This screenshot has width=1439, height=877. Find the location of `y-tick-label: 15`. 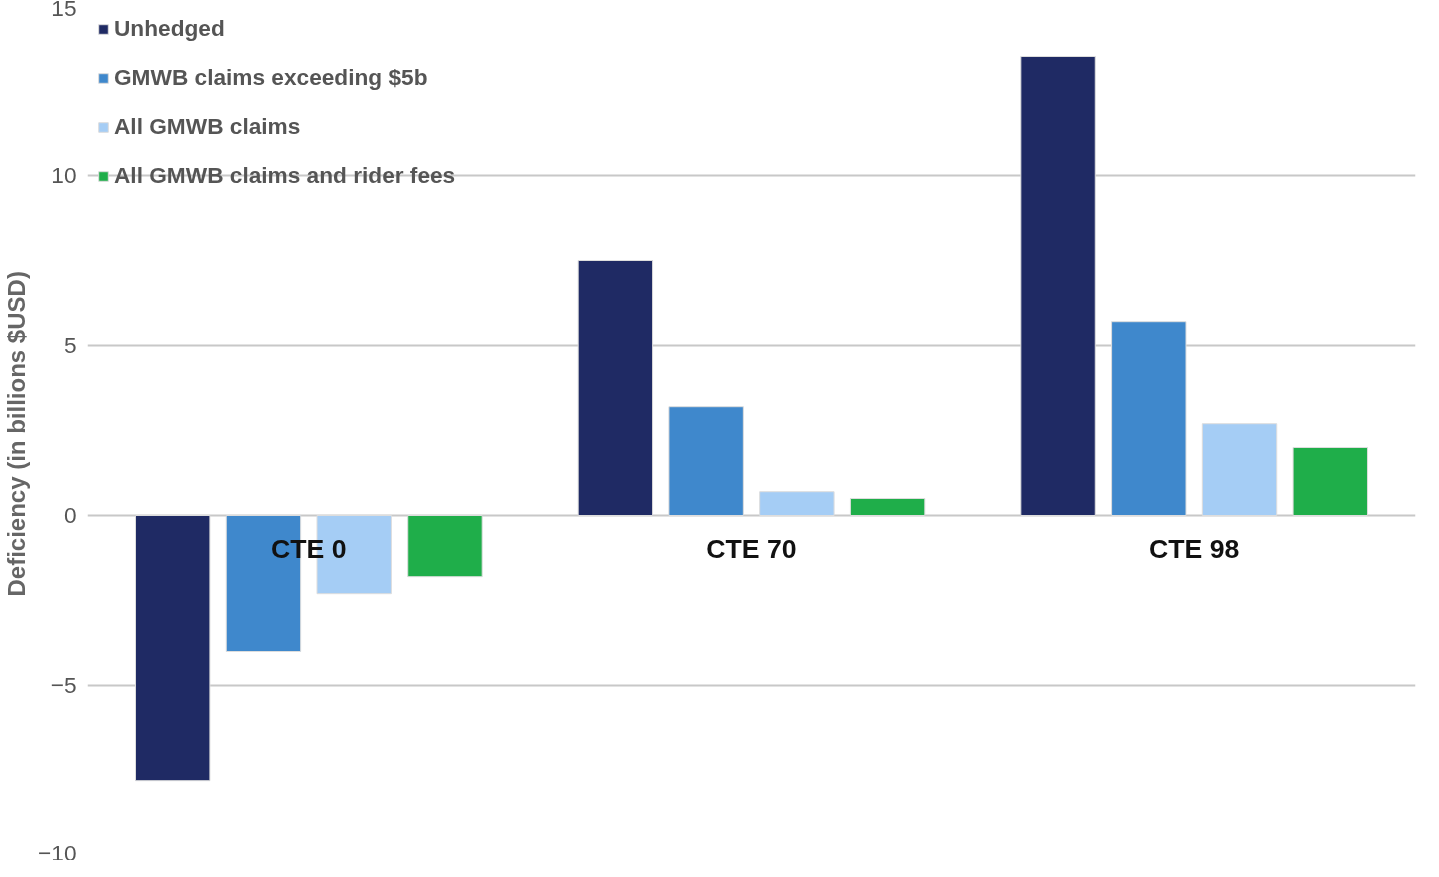

y-tick-label: 15 is located at coordinates (64, 10).